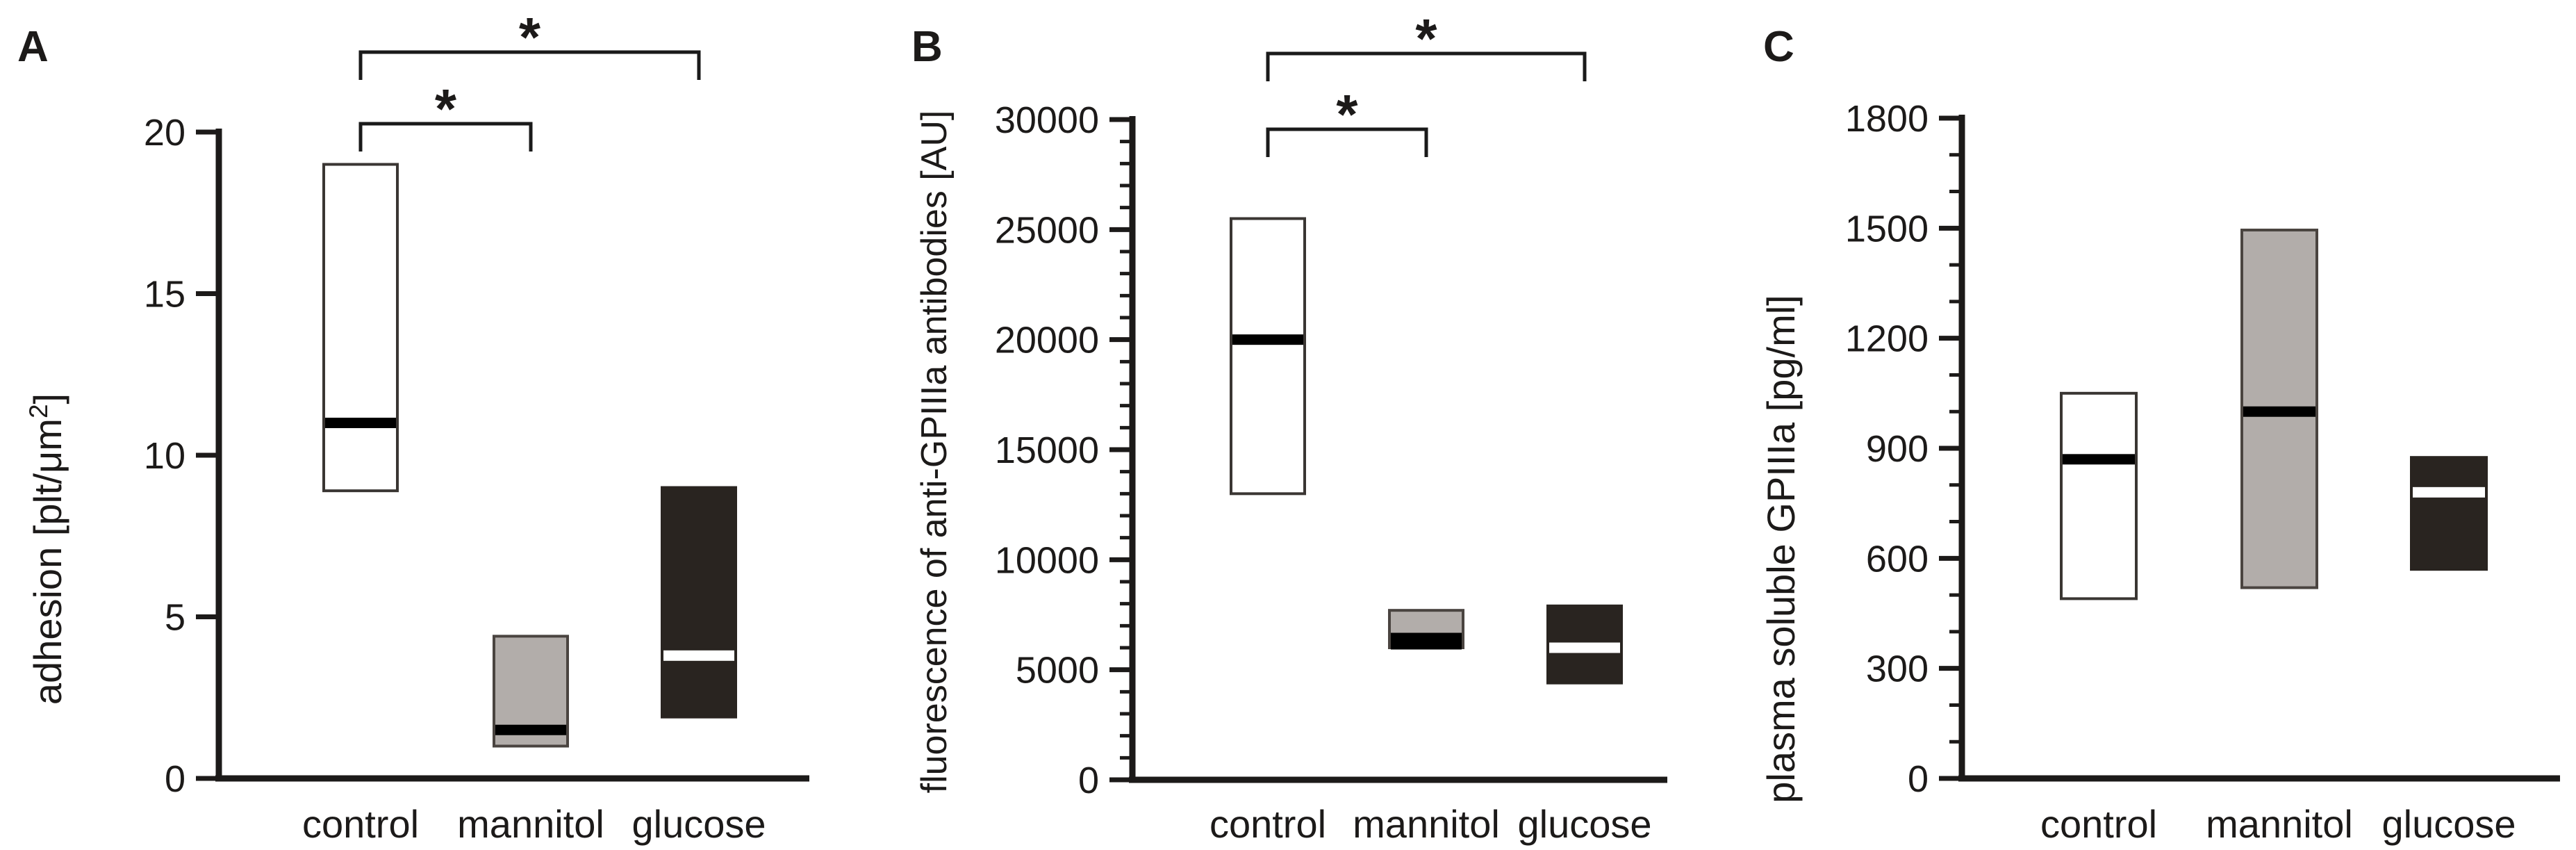  What do you see at coordinates (927, 47) in the screenshot?
I see `panel-letter: B` at bounding box center [927, 47].